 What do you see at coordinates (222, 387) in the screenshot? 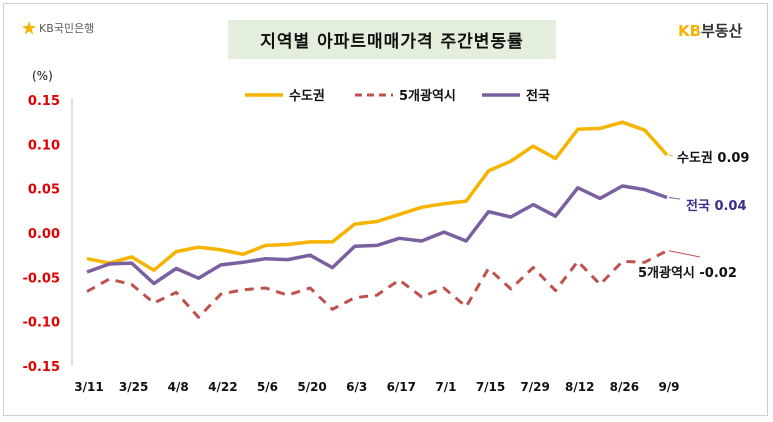
I see `x-tick-label: 4/22` at bounding box center [222, 387].